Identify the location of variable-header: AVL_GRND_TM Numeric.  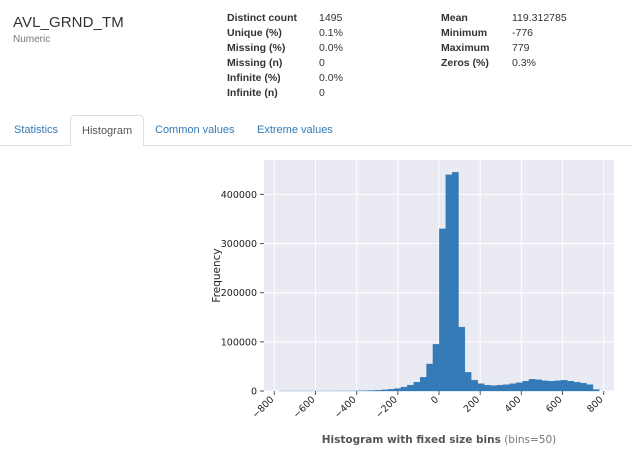
(68, 29).